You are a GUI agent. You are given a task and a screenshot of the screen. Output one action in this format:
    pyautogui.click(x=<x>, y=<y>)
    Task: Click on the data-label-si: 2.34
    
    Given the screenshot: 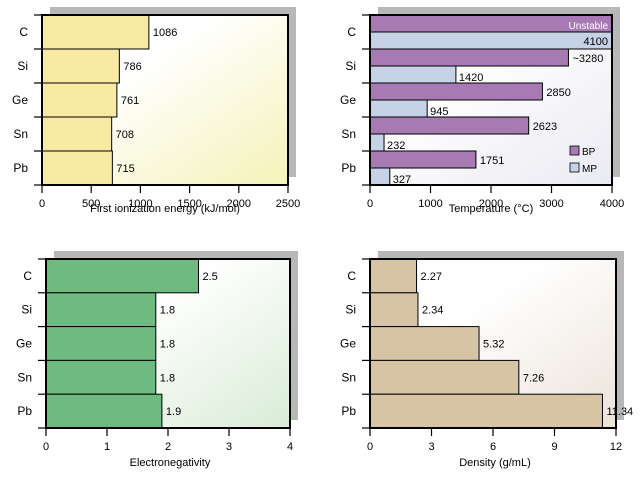 What is the action you would take?
    pyautogui.click(x=432, y=311)
    